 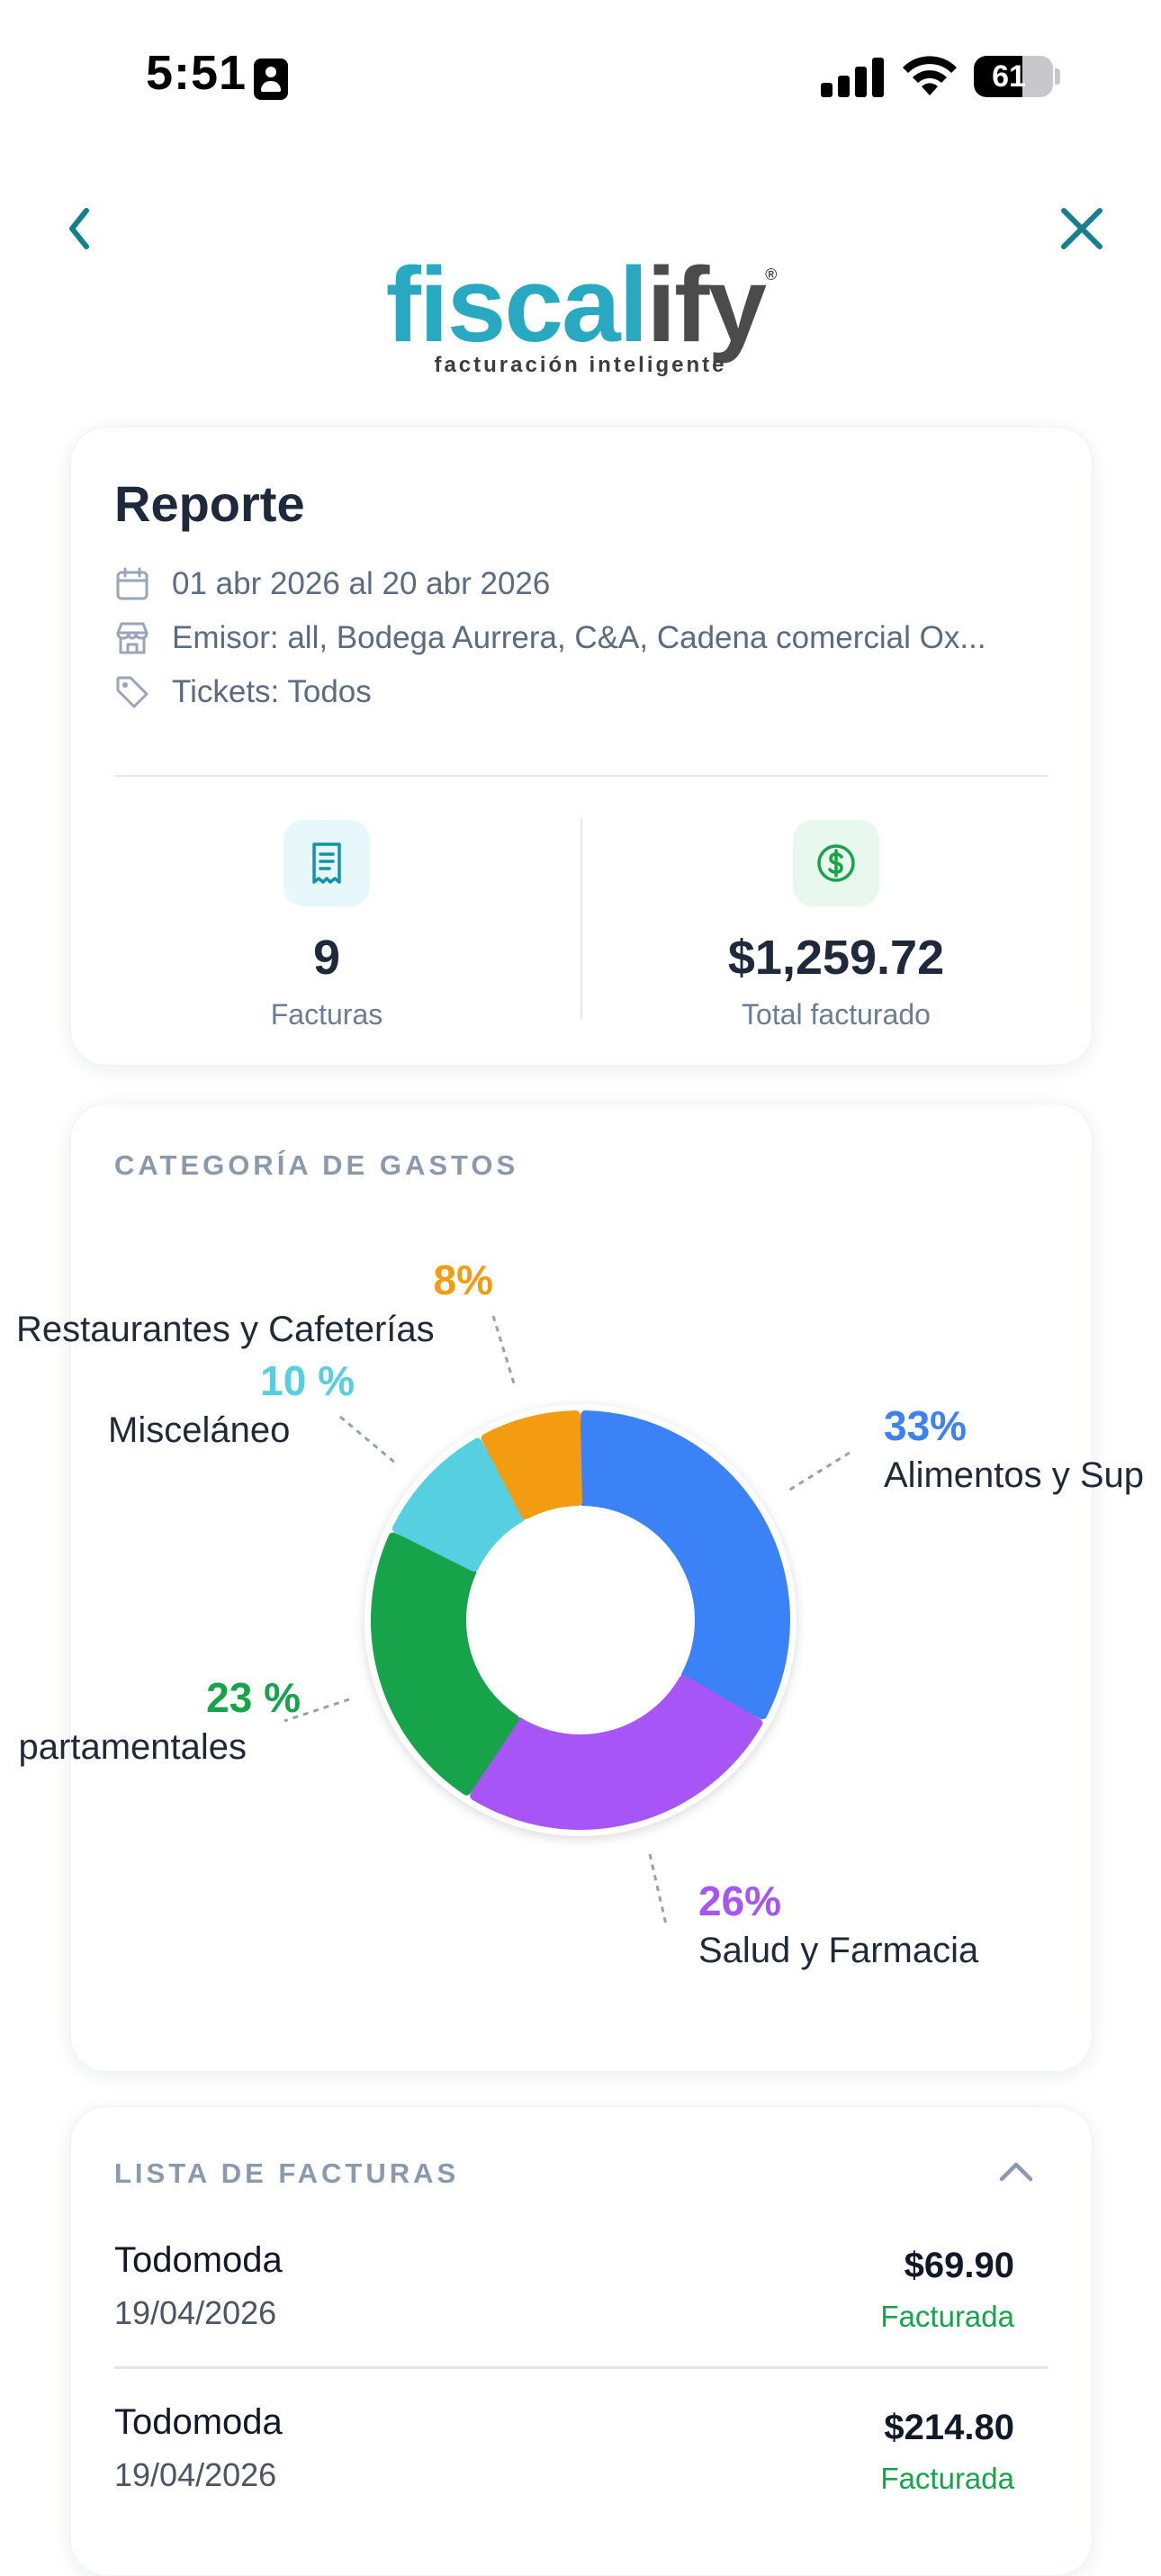 I want to click on status-bar: 5:51 61, so click(x=580, y=76).